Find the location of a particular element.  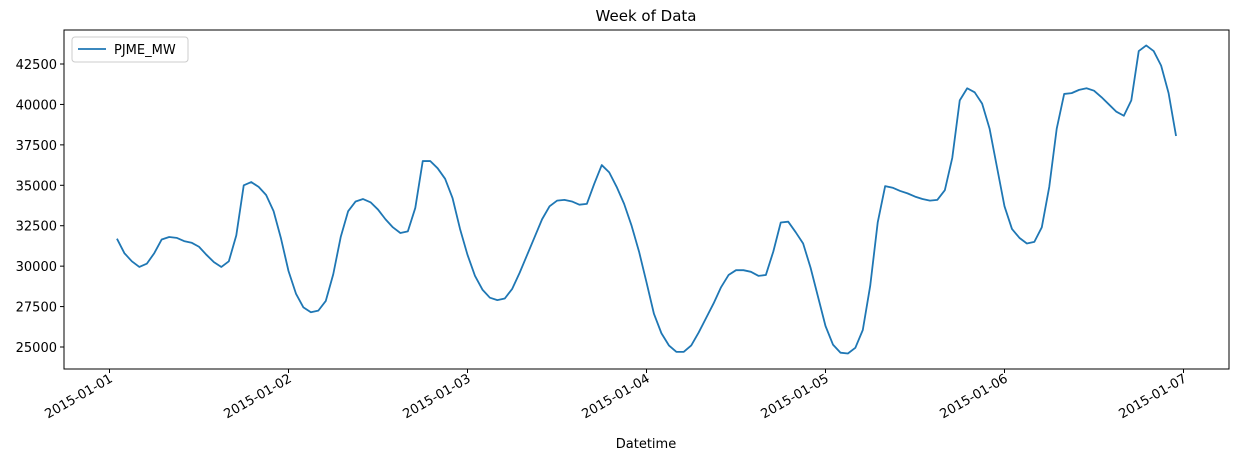

chart-title: Week of Data is located at coordinates (646, 16).